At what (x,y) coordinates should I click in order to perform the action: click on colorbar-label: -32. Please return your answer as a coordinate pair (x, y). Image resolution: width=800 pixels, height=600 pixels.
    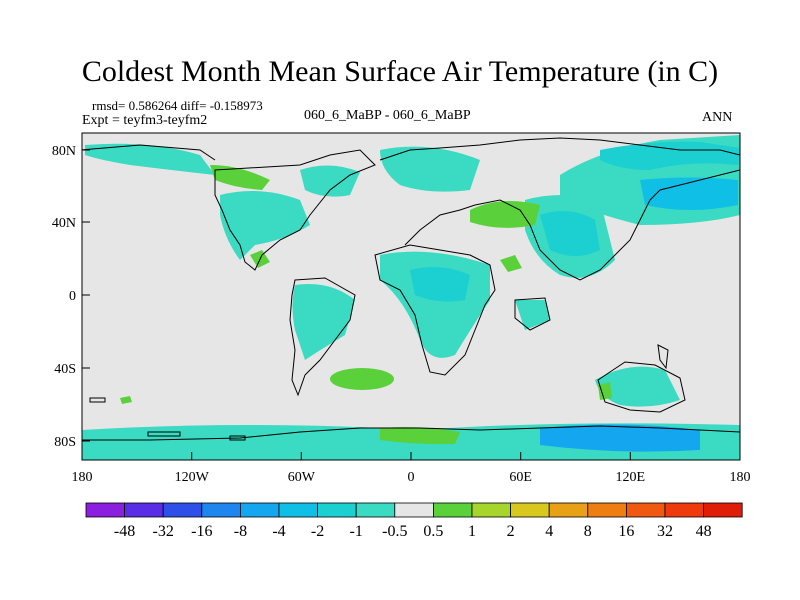
    Looking at the image, I should click on (163, 531).